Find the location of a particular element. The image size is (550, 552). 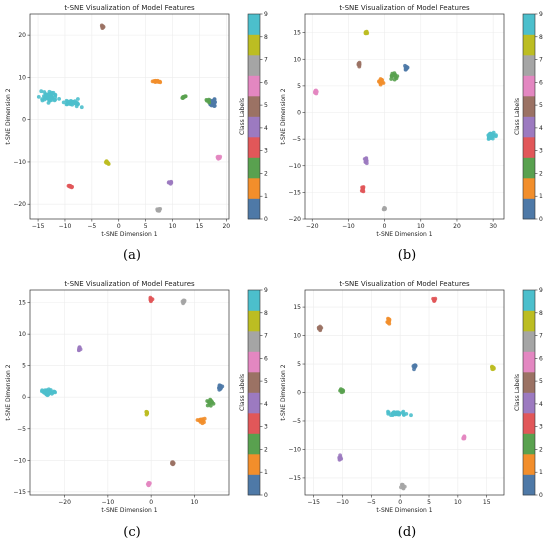

colorbar-frame is located at coordinates (254, 392).